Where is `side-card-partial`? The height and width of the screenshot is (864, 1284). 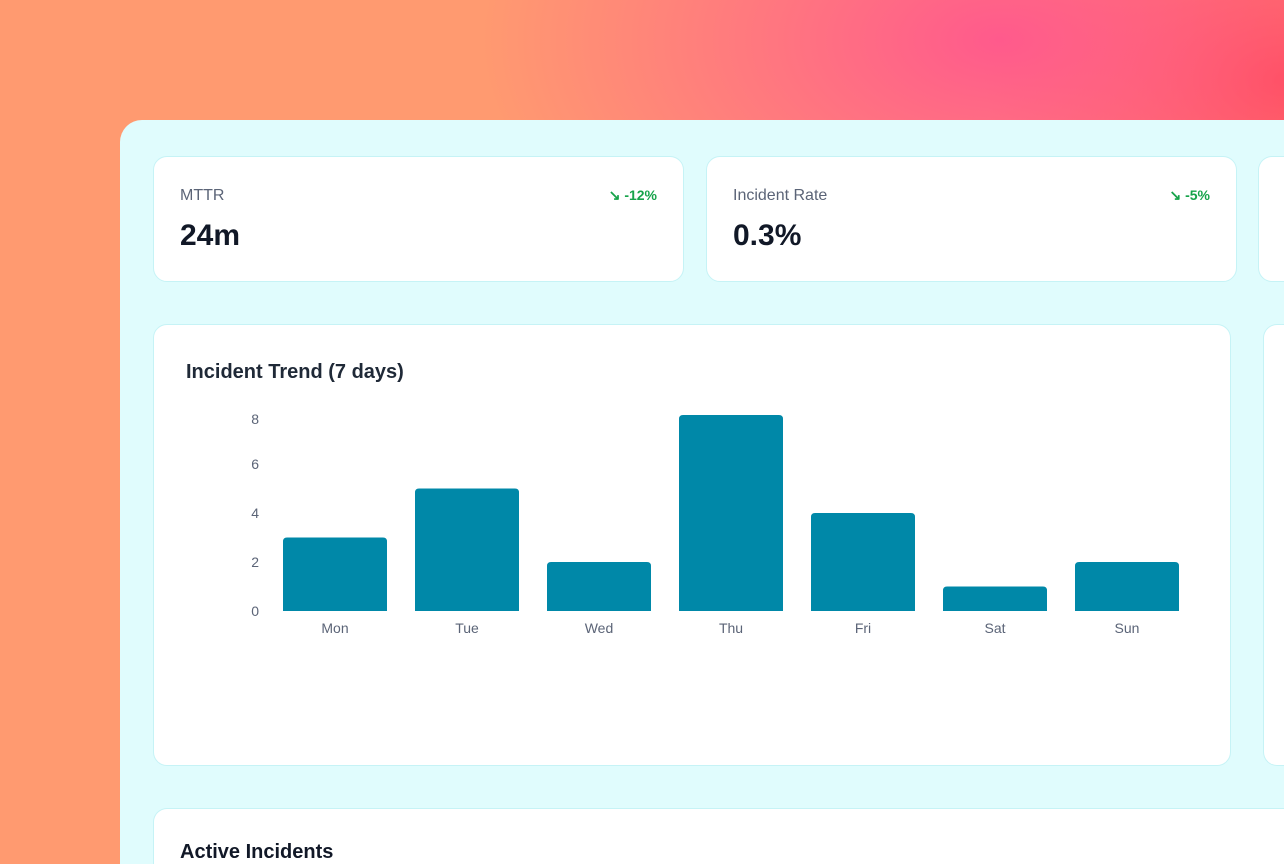
side-card-partial is located at coordinates (1273, 545).